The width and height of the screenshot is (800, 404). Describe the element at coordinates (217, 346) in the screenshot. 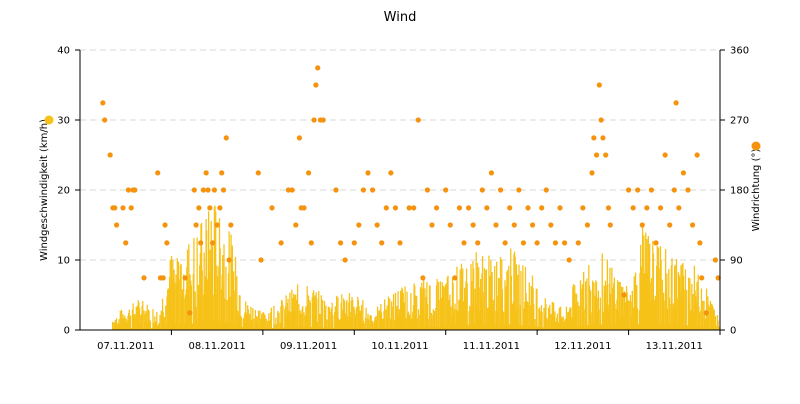

I see `x-tick-label: 08.11.2011` at that location.